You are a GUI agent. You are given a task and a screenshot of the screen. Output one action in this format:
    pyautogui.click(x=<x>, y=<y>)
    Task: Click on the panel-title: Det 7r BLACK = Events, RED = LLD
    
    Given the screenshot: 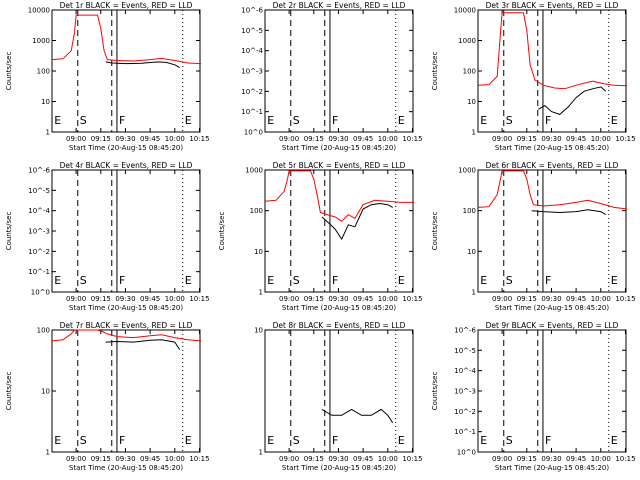 What is the action you would take?
    pyautogui.click(x=126, y=325)
    